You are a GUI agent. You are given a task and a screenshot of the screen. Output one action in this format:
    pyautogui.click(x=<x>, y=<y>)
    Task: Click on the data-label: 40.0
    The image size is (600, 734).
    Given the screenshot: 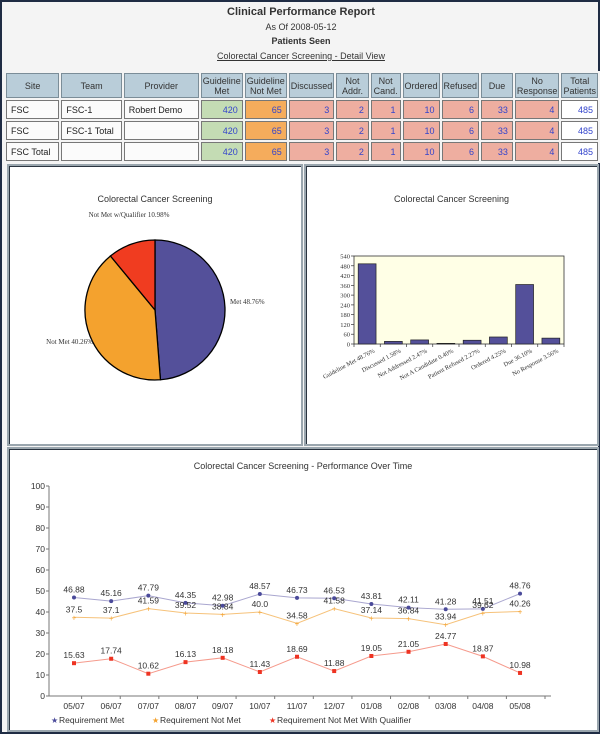 What is the action you would take?
    pyautogui.click(x=260, y=604)
    